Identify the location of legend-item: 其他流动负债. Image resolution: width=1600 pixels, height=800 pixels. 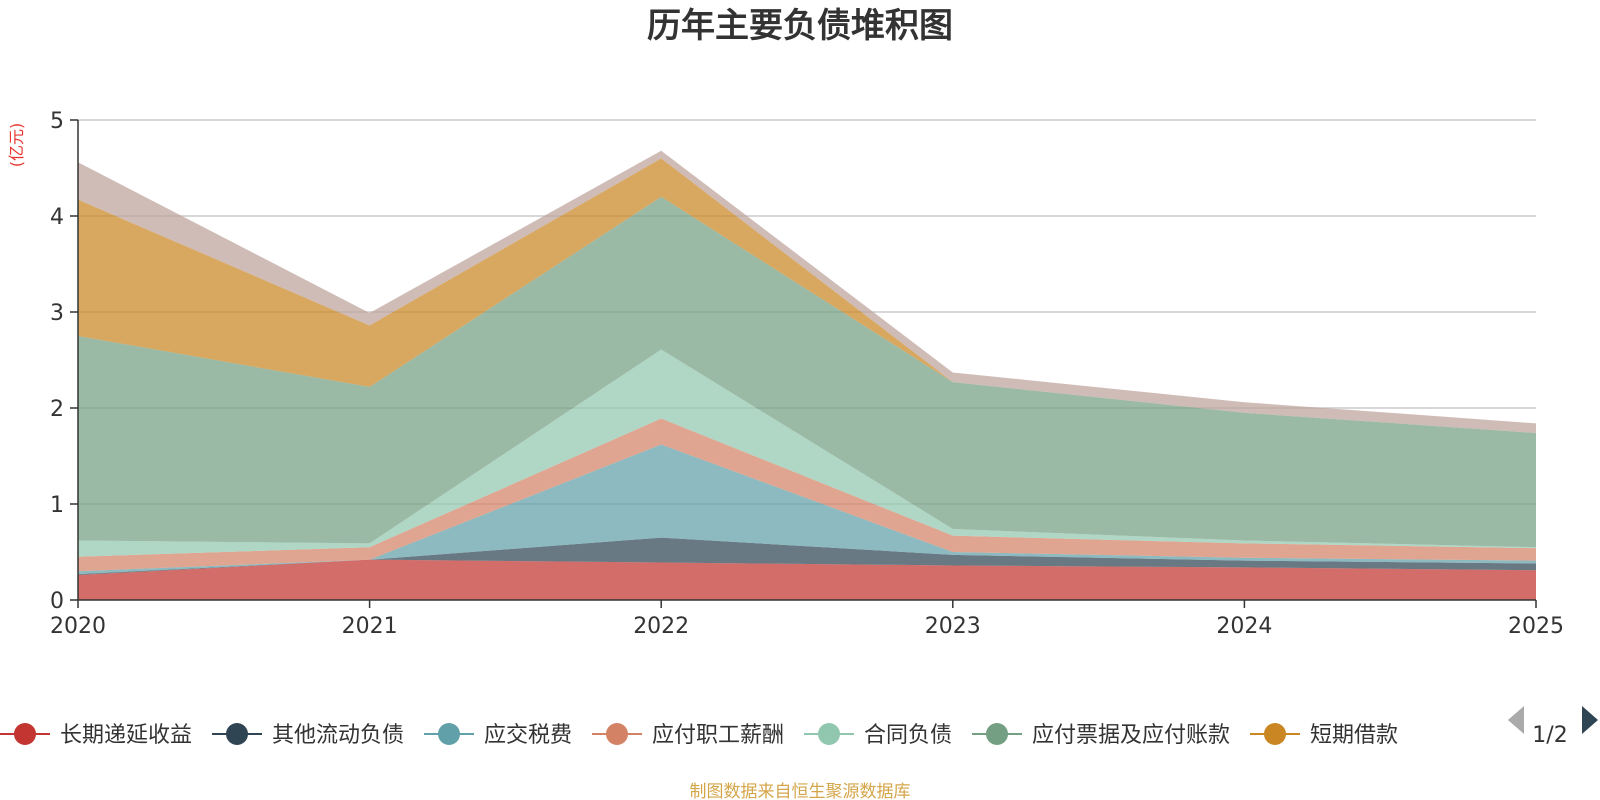
(308, 735).